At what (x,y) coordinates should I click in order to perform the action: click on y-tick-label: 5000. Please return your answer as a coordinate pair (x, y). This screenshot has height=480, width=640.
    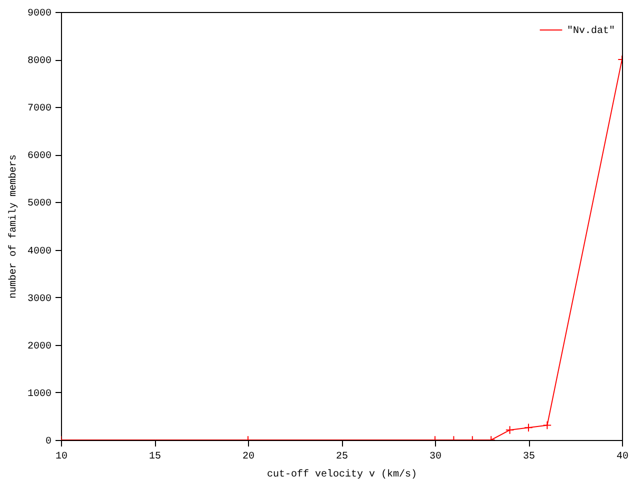
    Looking at the image, I should click on (39, 204).